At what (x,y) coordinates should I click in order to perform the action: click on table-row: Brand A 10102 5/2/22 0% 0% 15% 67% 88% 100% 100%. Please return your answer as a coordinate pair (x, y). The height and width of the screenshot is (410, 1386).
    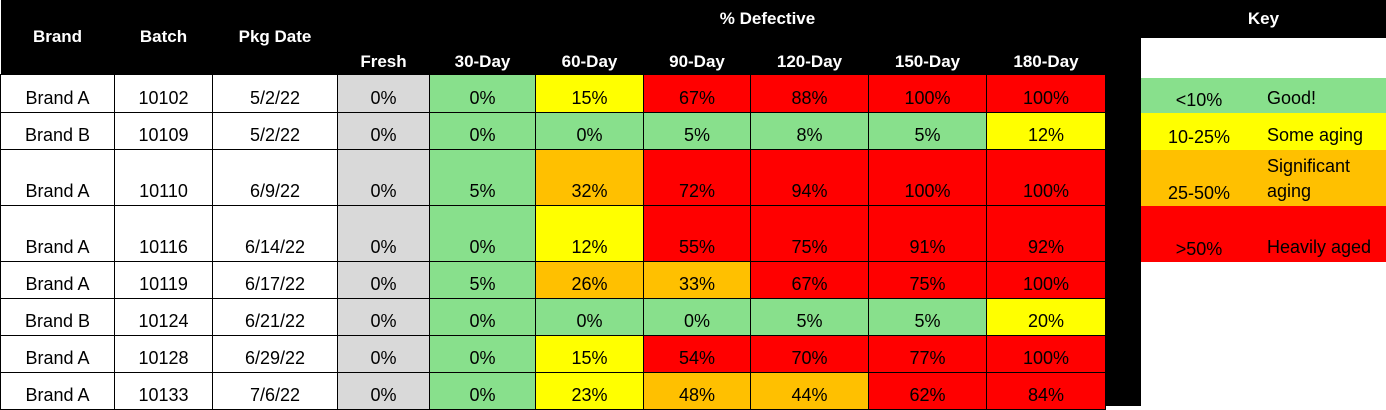
    Looking at the image, I should click on (553, 93).